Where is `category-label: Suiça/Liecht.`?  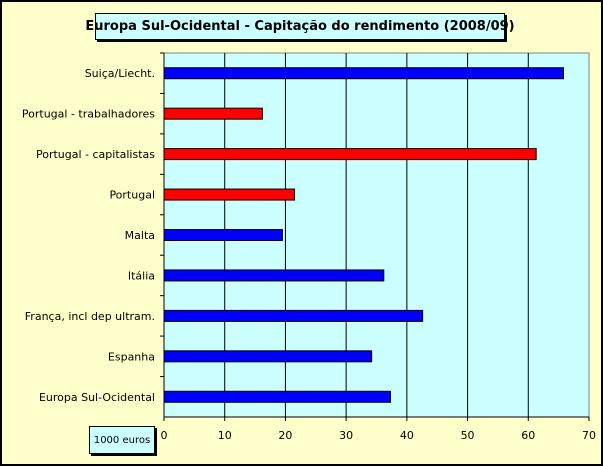 category-label: Suiça/Liecht. is located at coordinates (120, 73).